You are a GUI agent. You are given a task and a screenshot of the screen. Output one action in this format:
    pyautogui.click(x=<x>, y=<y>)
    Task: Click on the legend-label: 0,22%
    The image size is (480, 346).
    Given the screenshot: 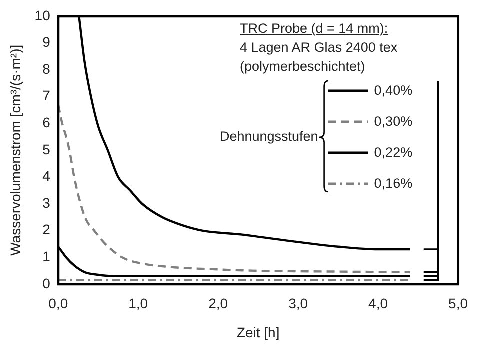 What is the action you would take?
    pyautogui.click(x=393, y=152)
    